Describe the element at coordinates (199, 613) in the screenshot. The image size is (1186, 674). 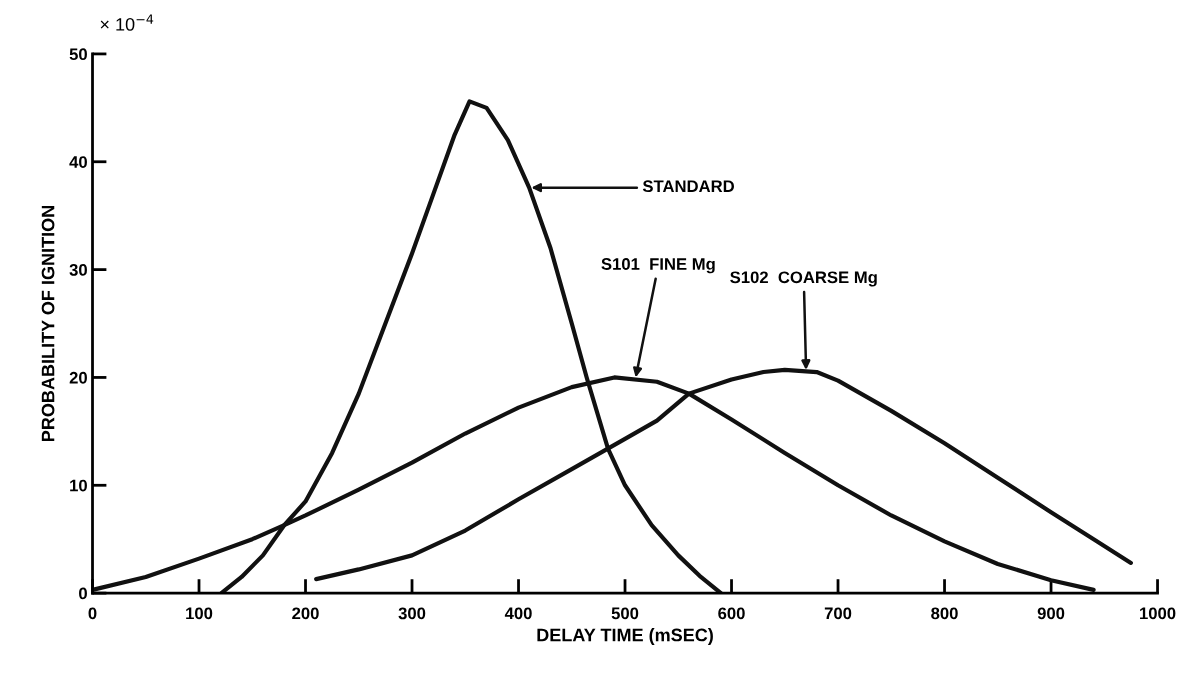
I see `x-tick-label: 100` at that location.